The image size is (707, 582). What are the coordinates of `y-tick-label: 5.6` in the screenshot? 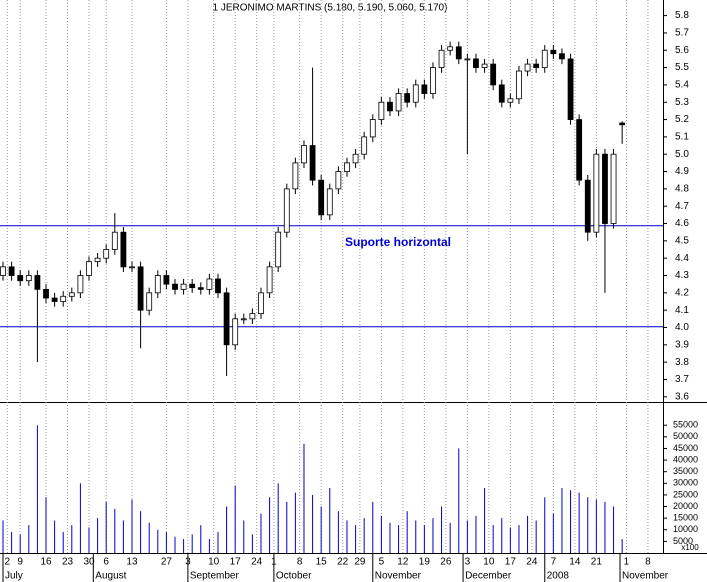 It's located at (682, 50).